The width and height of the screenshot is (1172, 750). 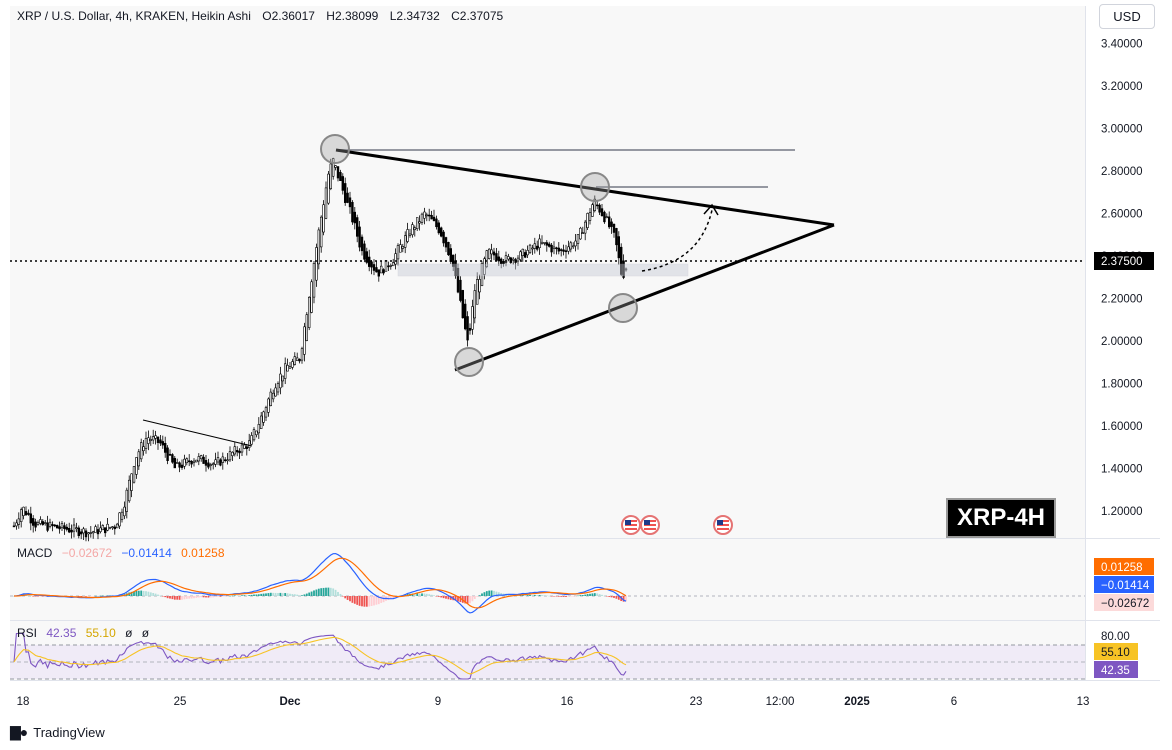 I want to click on rsi-line, so click(x=320, y=656).